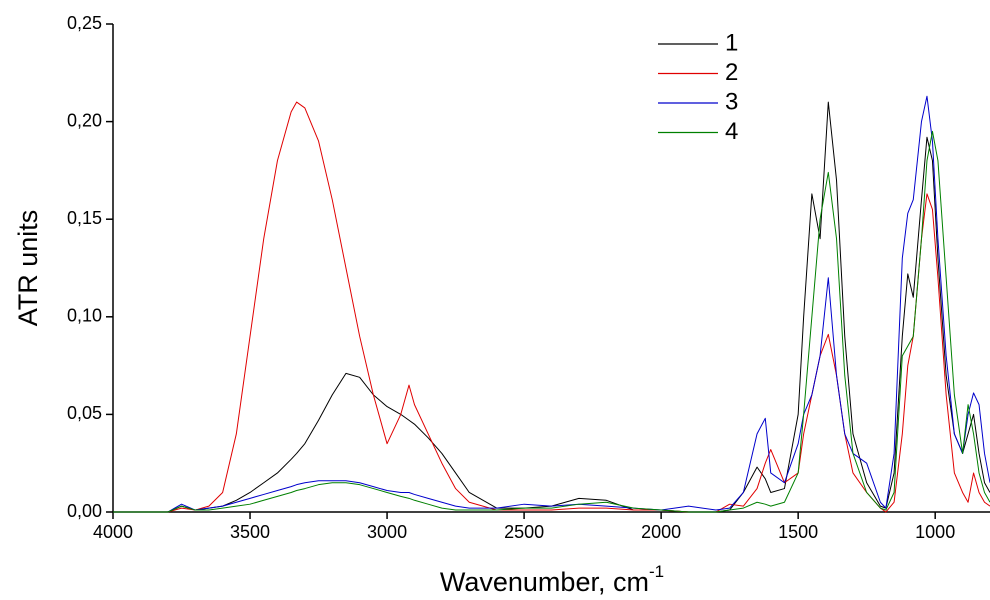 Image resolution: width=990 pixels, height=600 pixels. What do you see at coordinates (731, 42) in the screenshot?
I see `legend-label: 1` at bounding box center [731, 42].